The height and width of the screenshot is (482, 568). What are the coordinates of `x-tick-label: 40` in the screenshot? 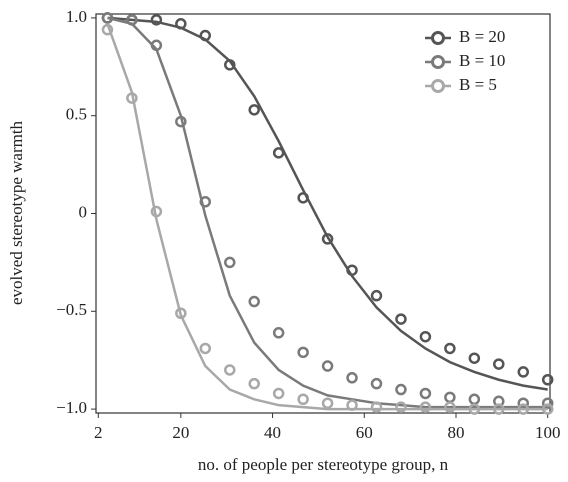 It's located at (272, 432).